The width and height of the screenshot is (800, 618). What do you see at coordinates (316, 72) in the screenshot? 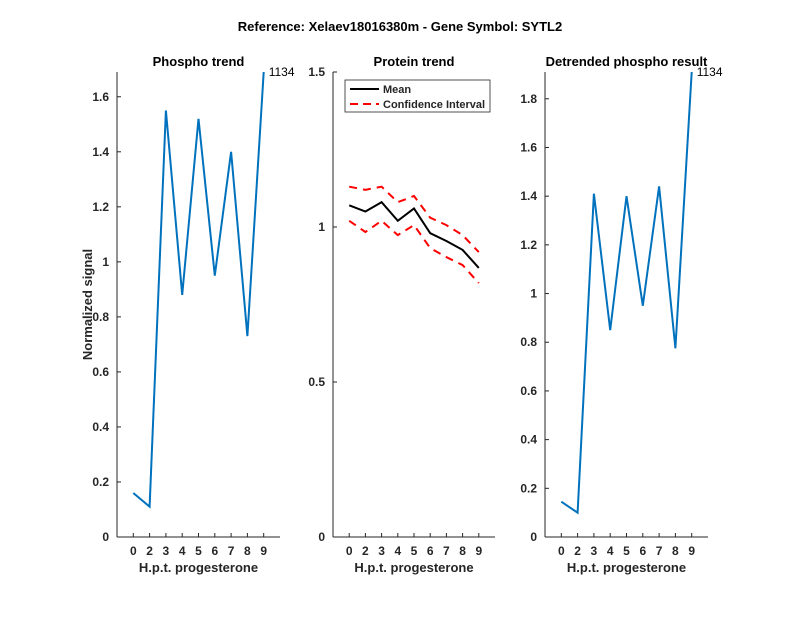
I see `y-tick-label: 1.5` at bounding box center [316, 72].